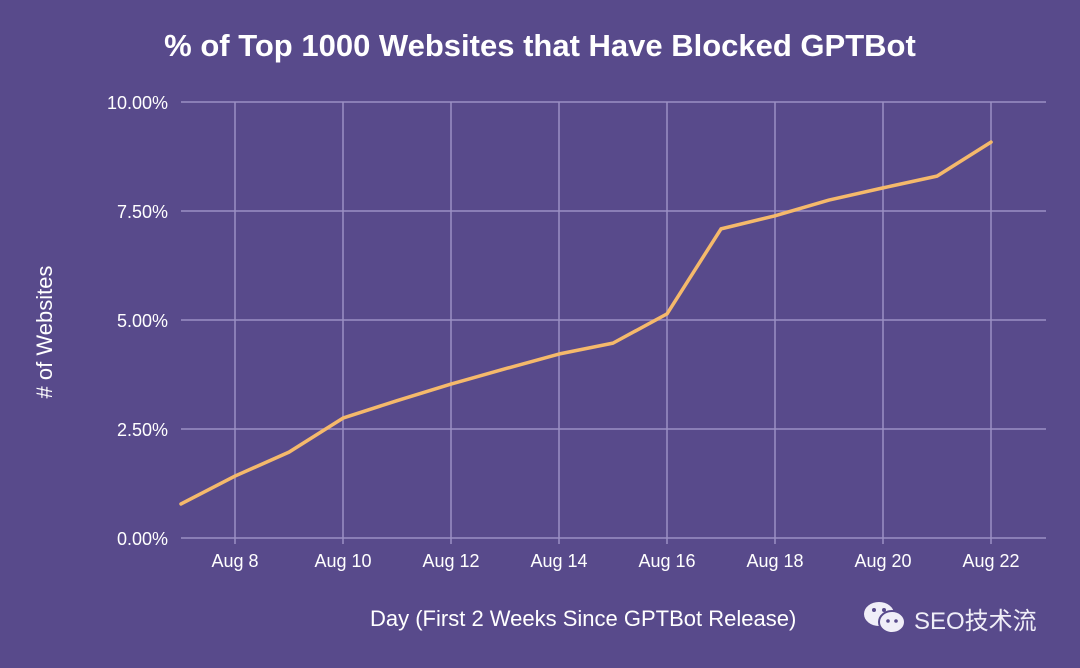 The image size is (1080, 668). Describe the element at coordinates (137, 103) in the screenshot. I see `y-tick-label: 10.00%` at that location.